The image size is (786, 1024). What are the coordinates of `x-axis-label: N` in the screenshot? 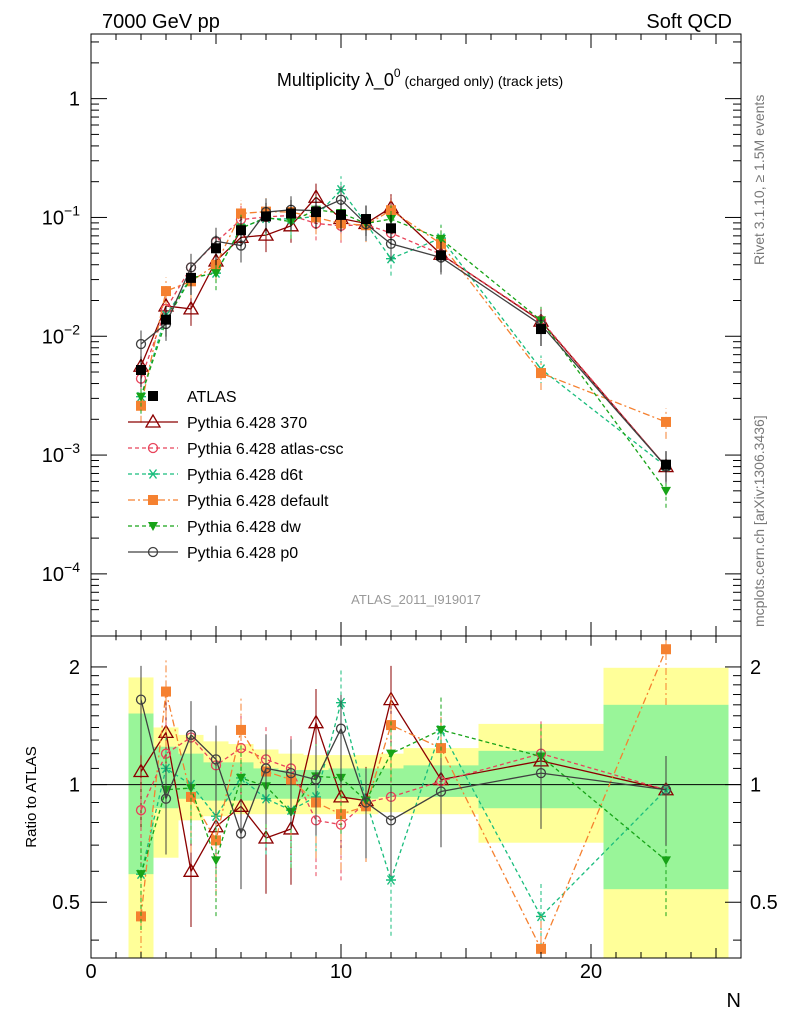 It's located at (734, 1001).